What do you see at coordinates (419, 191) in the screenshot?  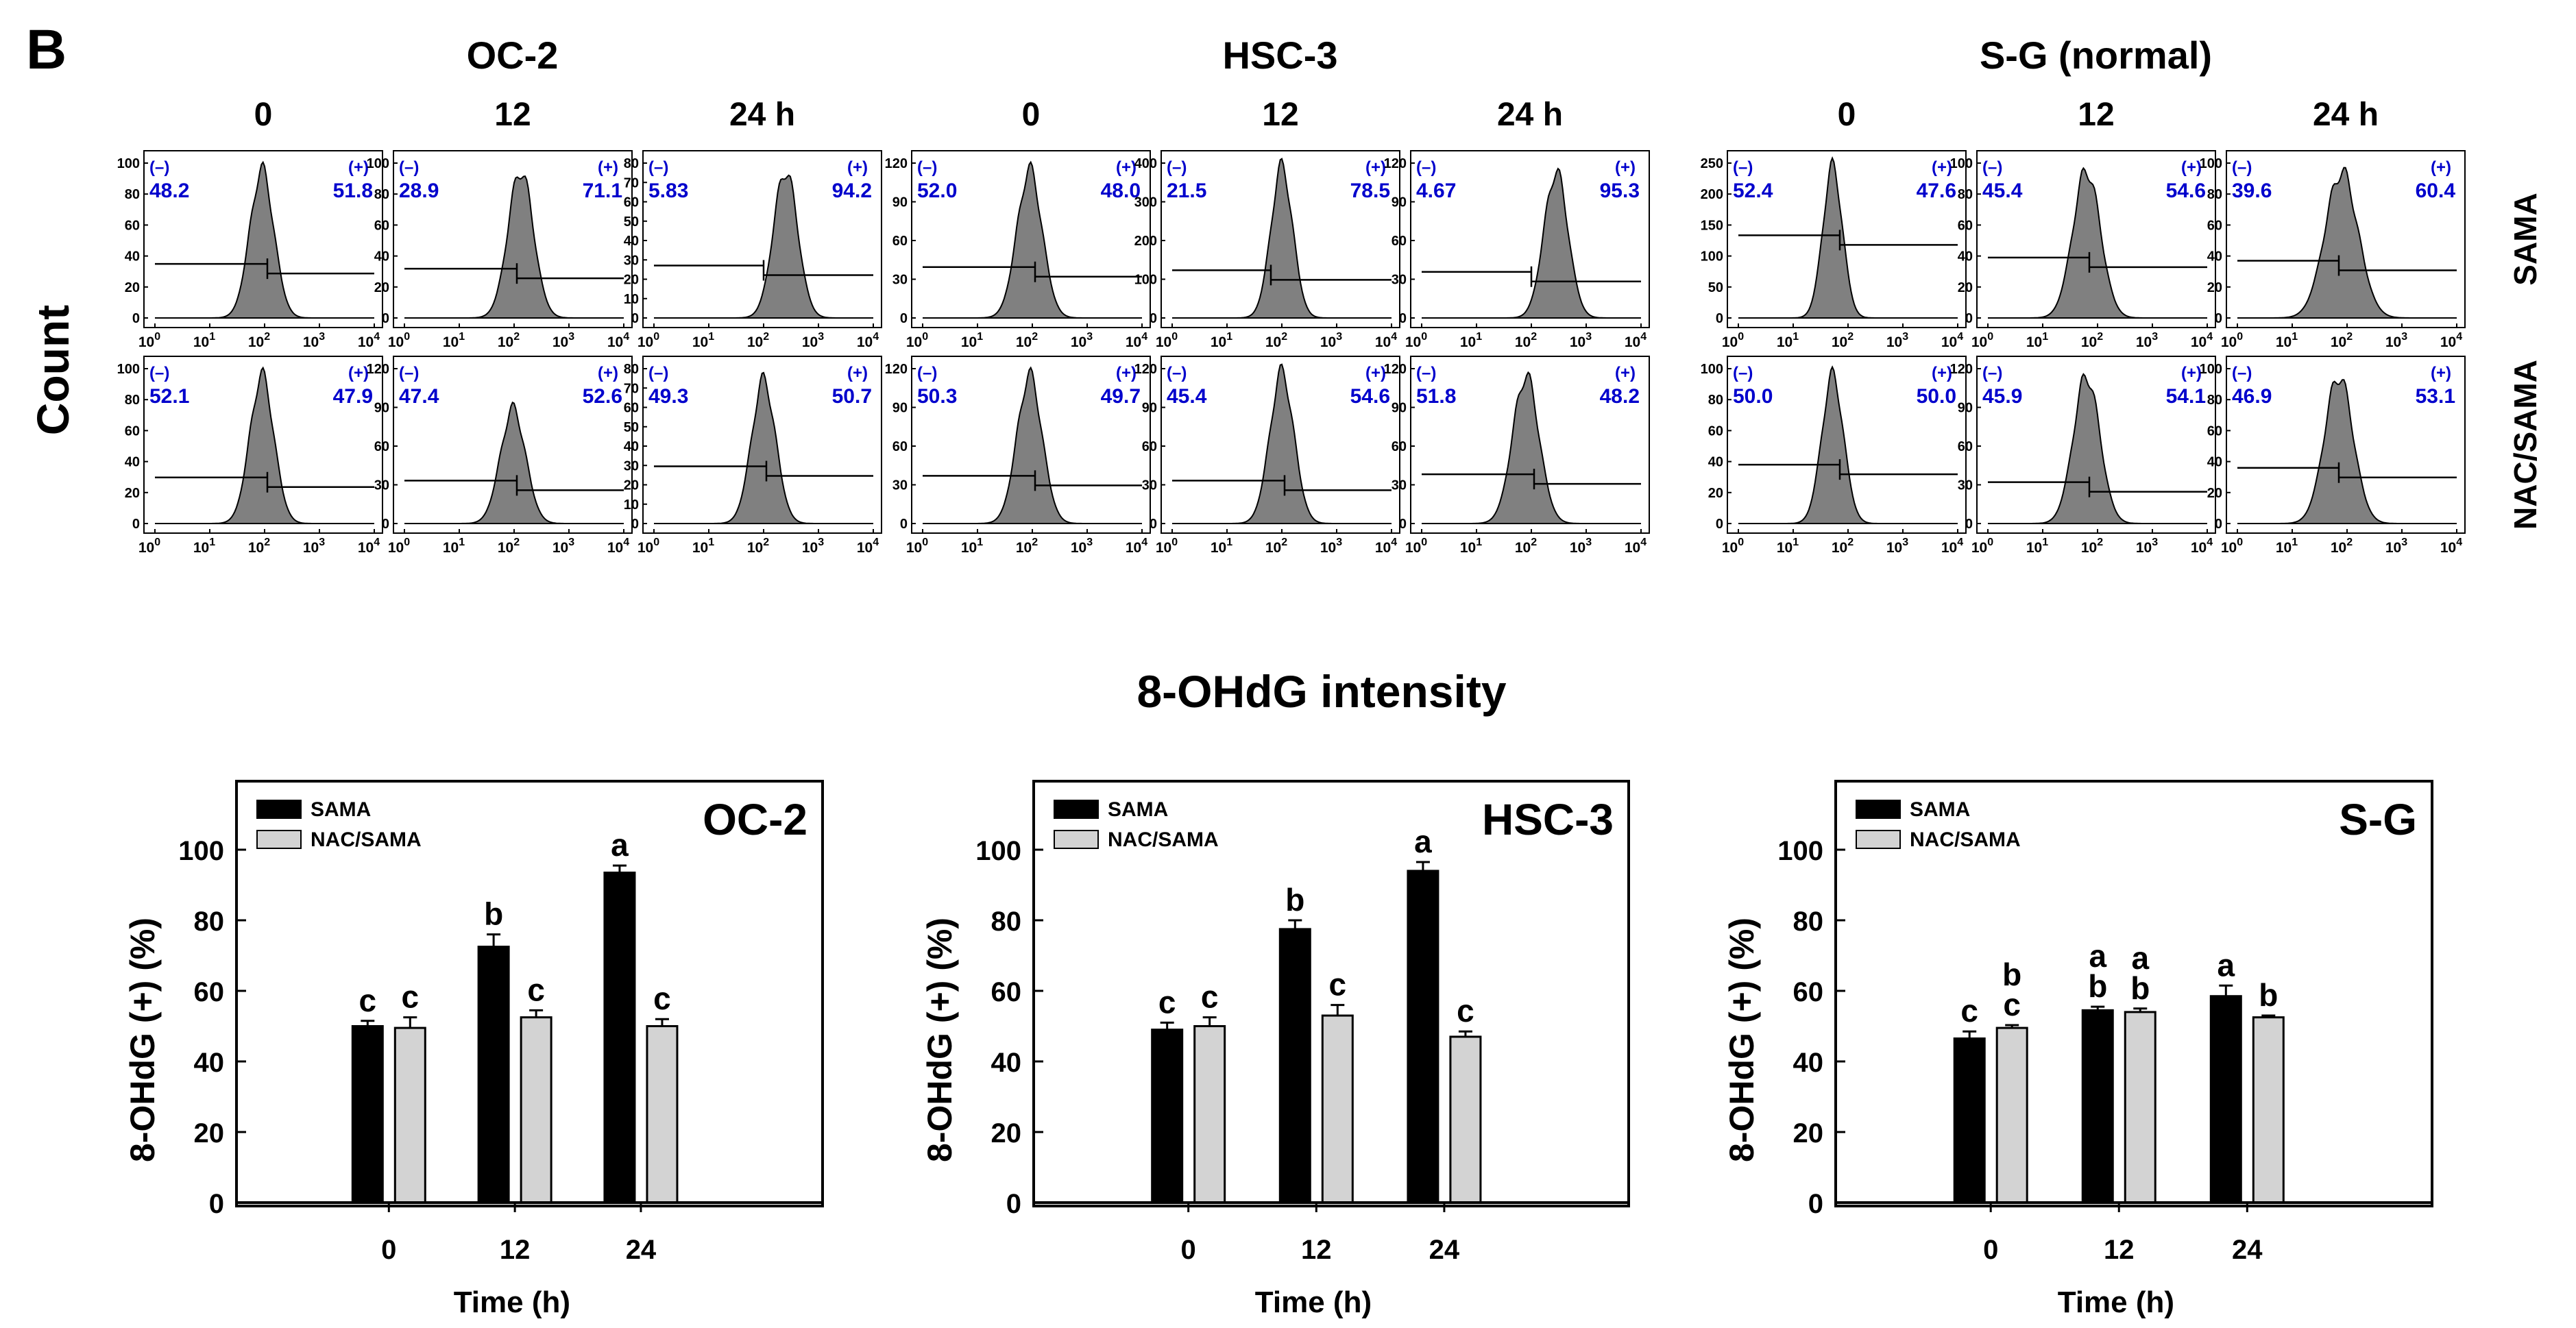 I see `gate-neg-percent: 28.9` at bounding box center [419, 191].